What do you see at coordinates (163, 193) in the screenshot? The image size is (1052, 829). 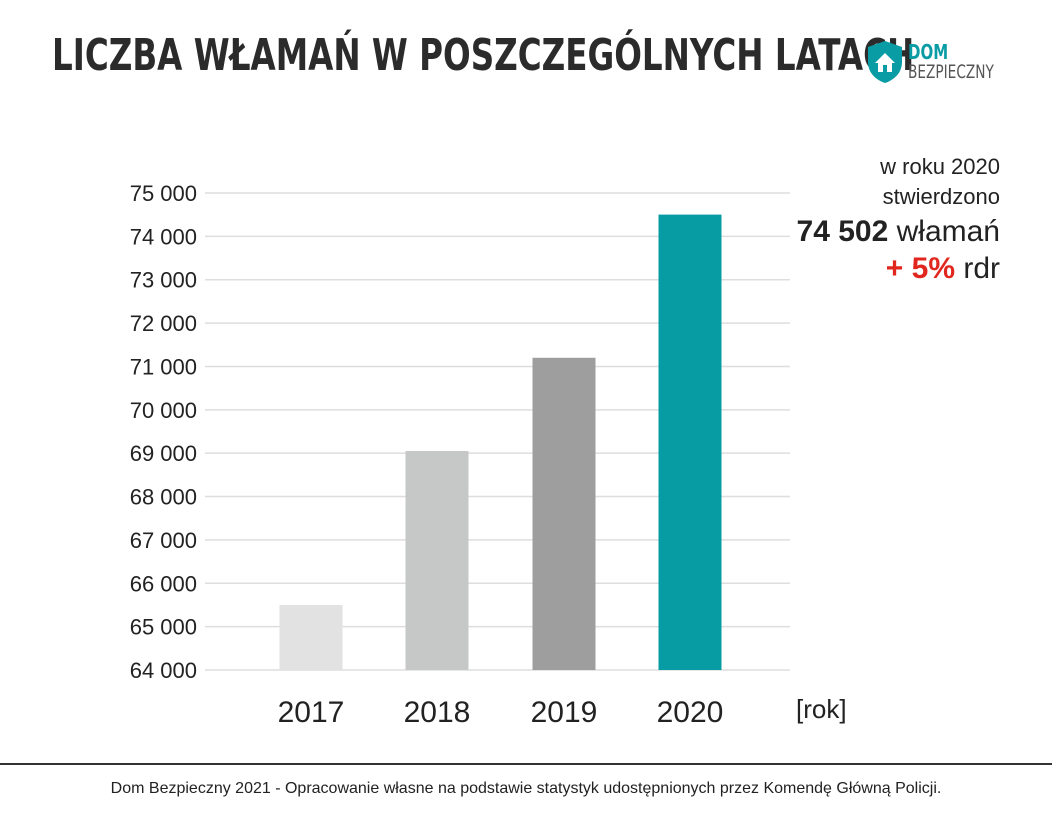 I see `y-tick-label: 75 000` at bounding box center [163, 193].